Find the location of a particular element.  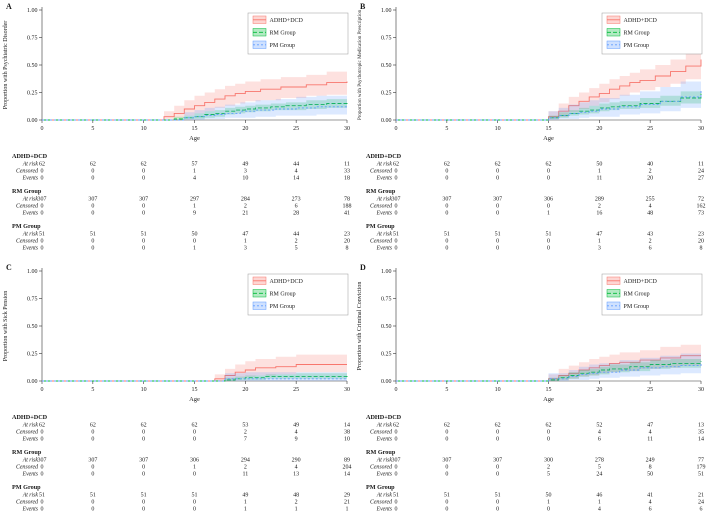

y-tick-label: 0.00 is located at coordinates (386, 121).